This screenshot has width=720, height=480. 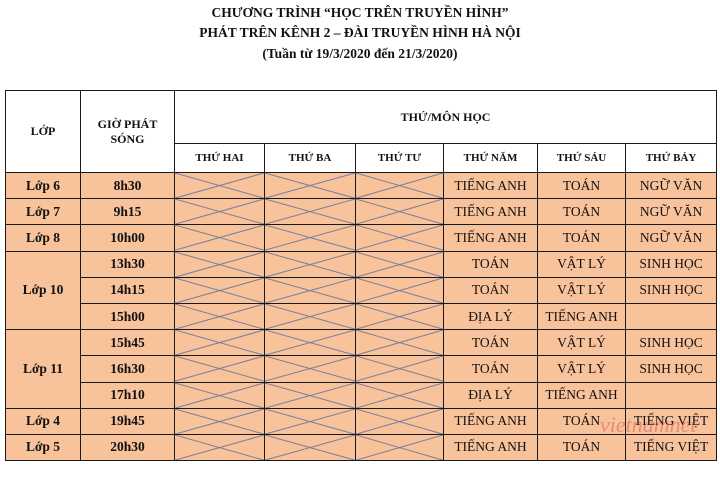 What do you see at coordinates (127, 264) in the screenshot?
I see `time-cell: 13h30` at bounding box center [127, 264].